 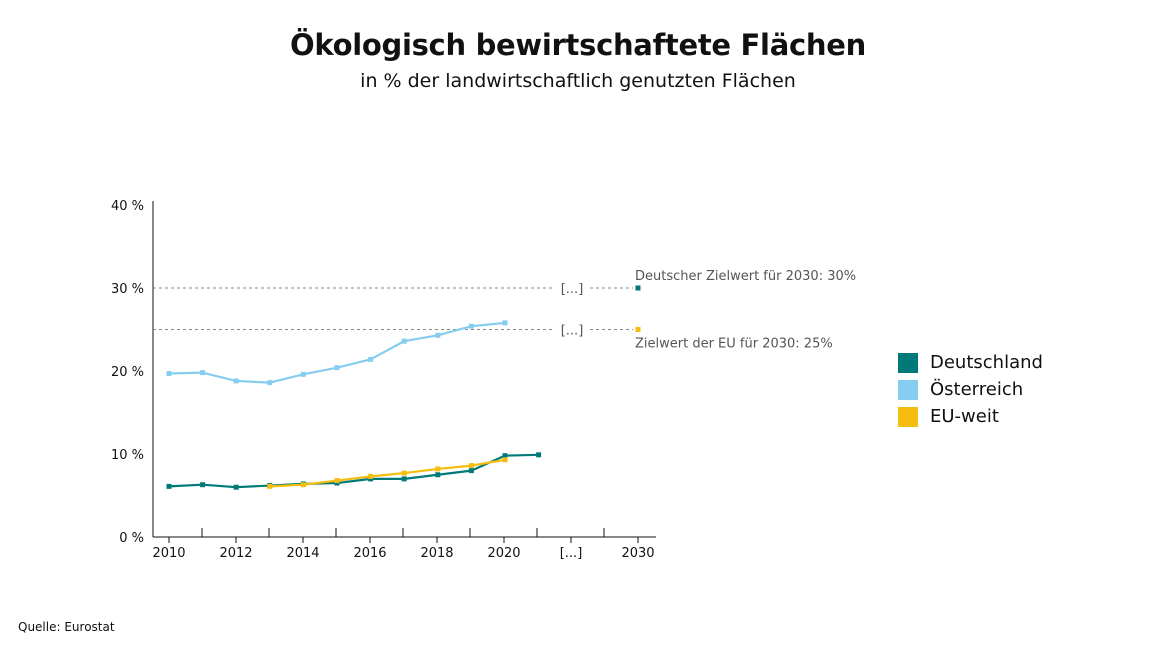 What do you see at coordinates (235, 553) in the screenshot?
I see `x-tick-label: 2012` at bounding box center [235, 553].